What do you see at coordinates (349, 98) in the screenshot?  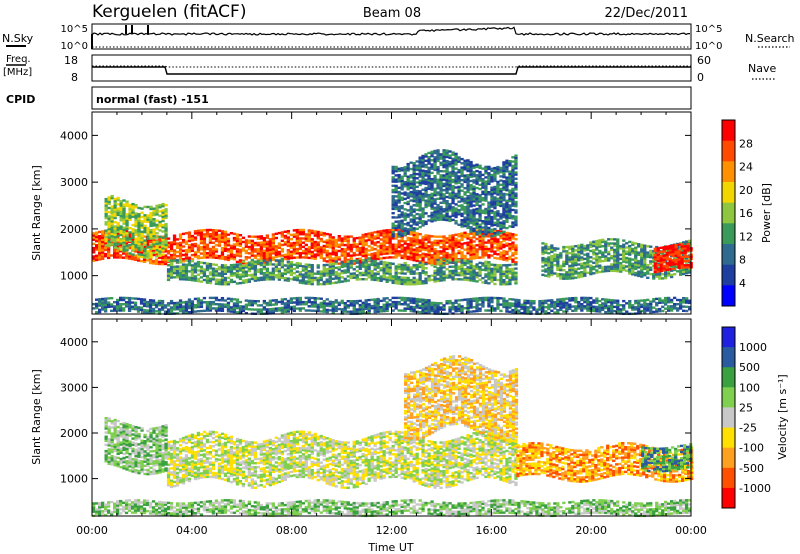 I see `cpid-panel: CPID normal (fast) -151` at bounding box center [349, 98].